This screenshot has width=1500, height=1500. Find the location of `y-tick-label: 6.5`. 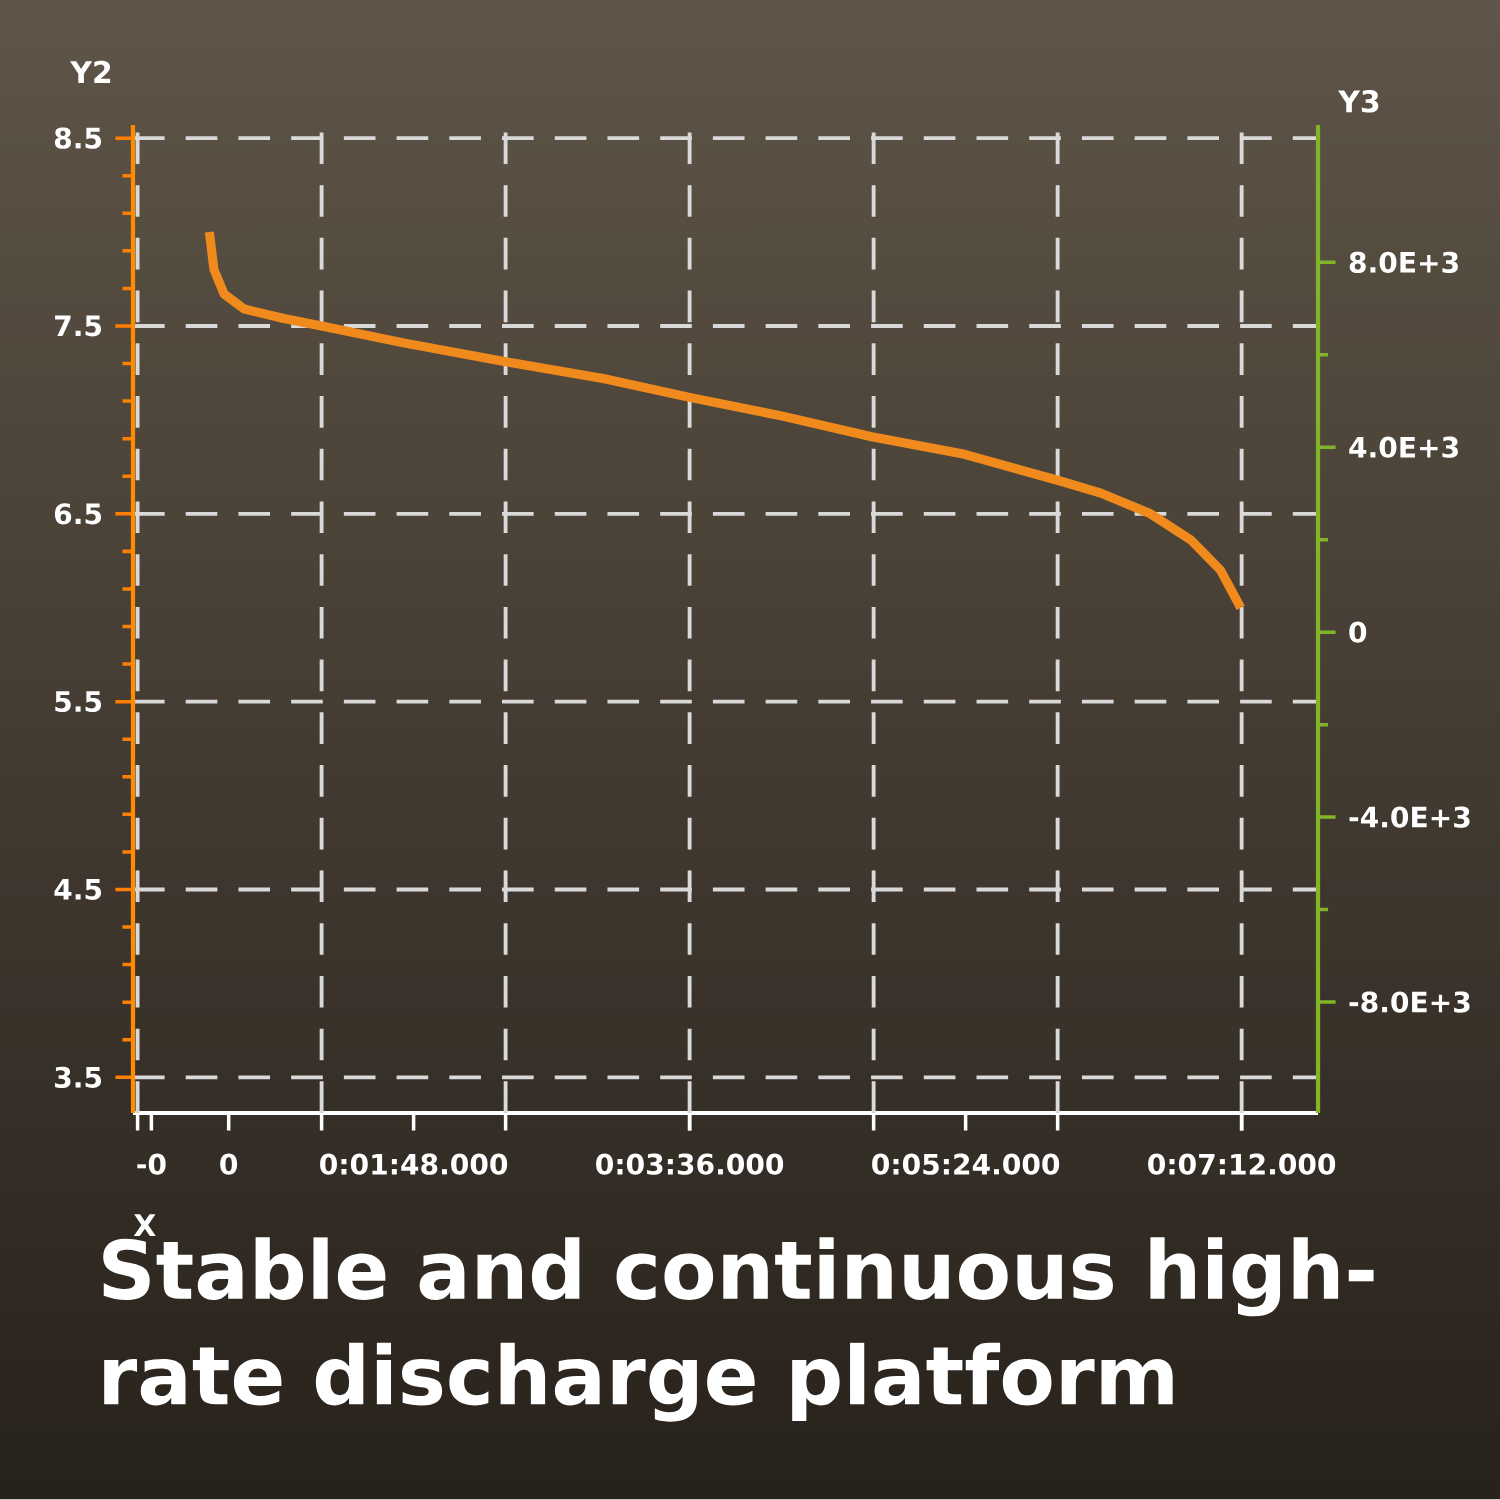

y-tick-label: 6.5 is located at coordinates (78, 514).